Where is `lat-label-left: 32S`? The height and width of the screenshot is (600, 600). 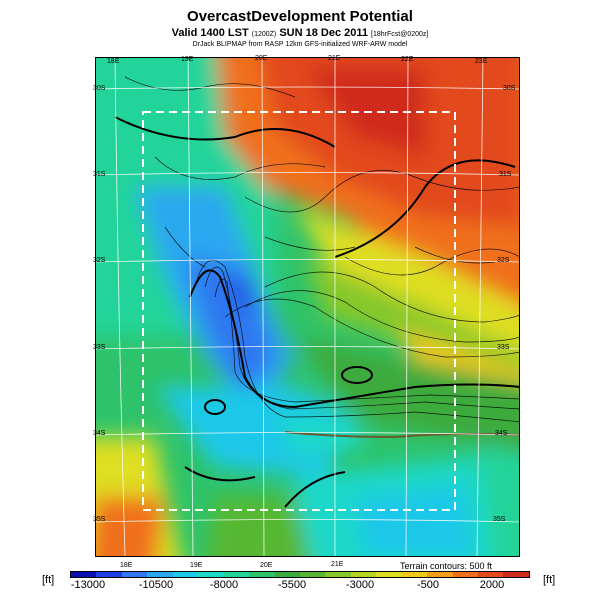 lat-label-left: 32S is located at coordinates (99, 260).